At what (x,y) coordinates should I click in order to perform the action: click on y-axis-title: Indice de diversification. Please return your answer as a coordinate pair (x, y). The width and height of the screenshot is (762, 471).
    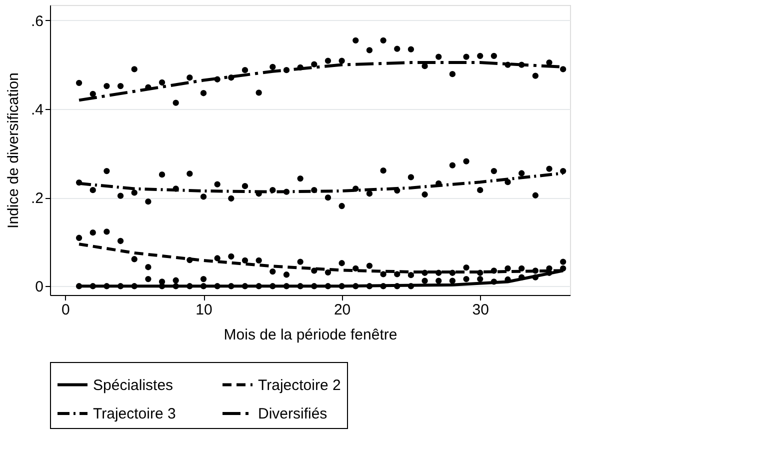
    Looking at the image, I should click on (13, 150).